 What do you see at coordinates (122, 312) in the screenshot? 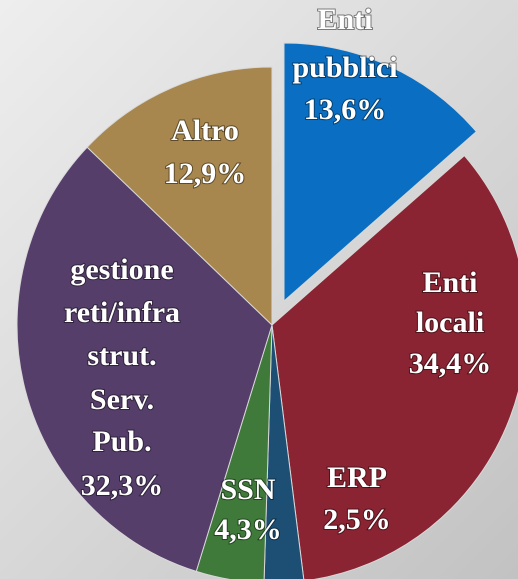
I see `slice-label: reti/infra` at bounding box center [122, 312].